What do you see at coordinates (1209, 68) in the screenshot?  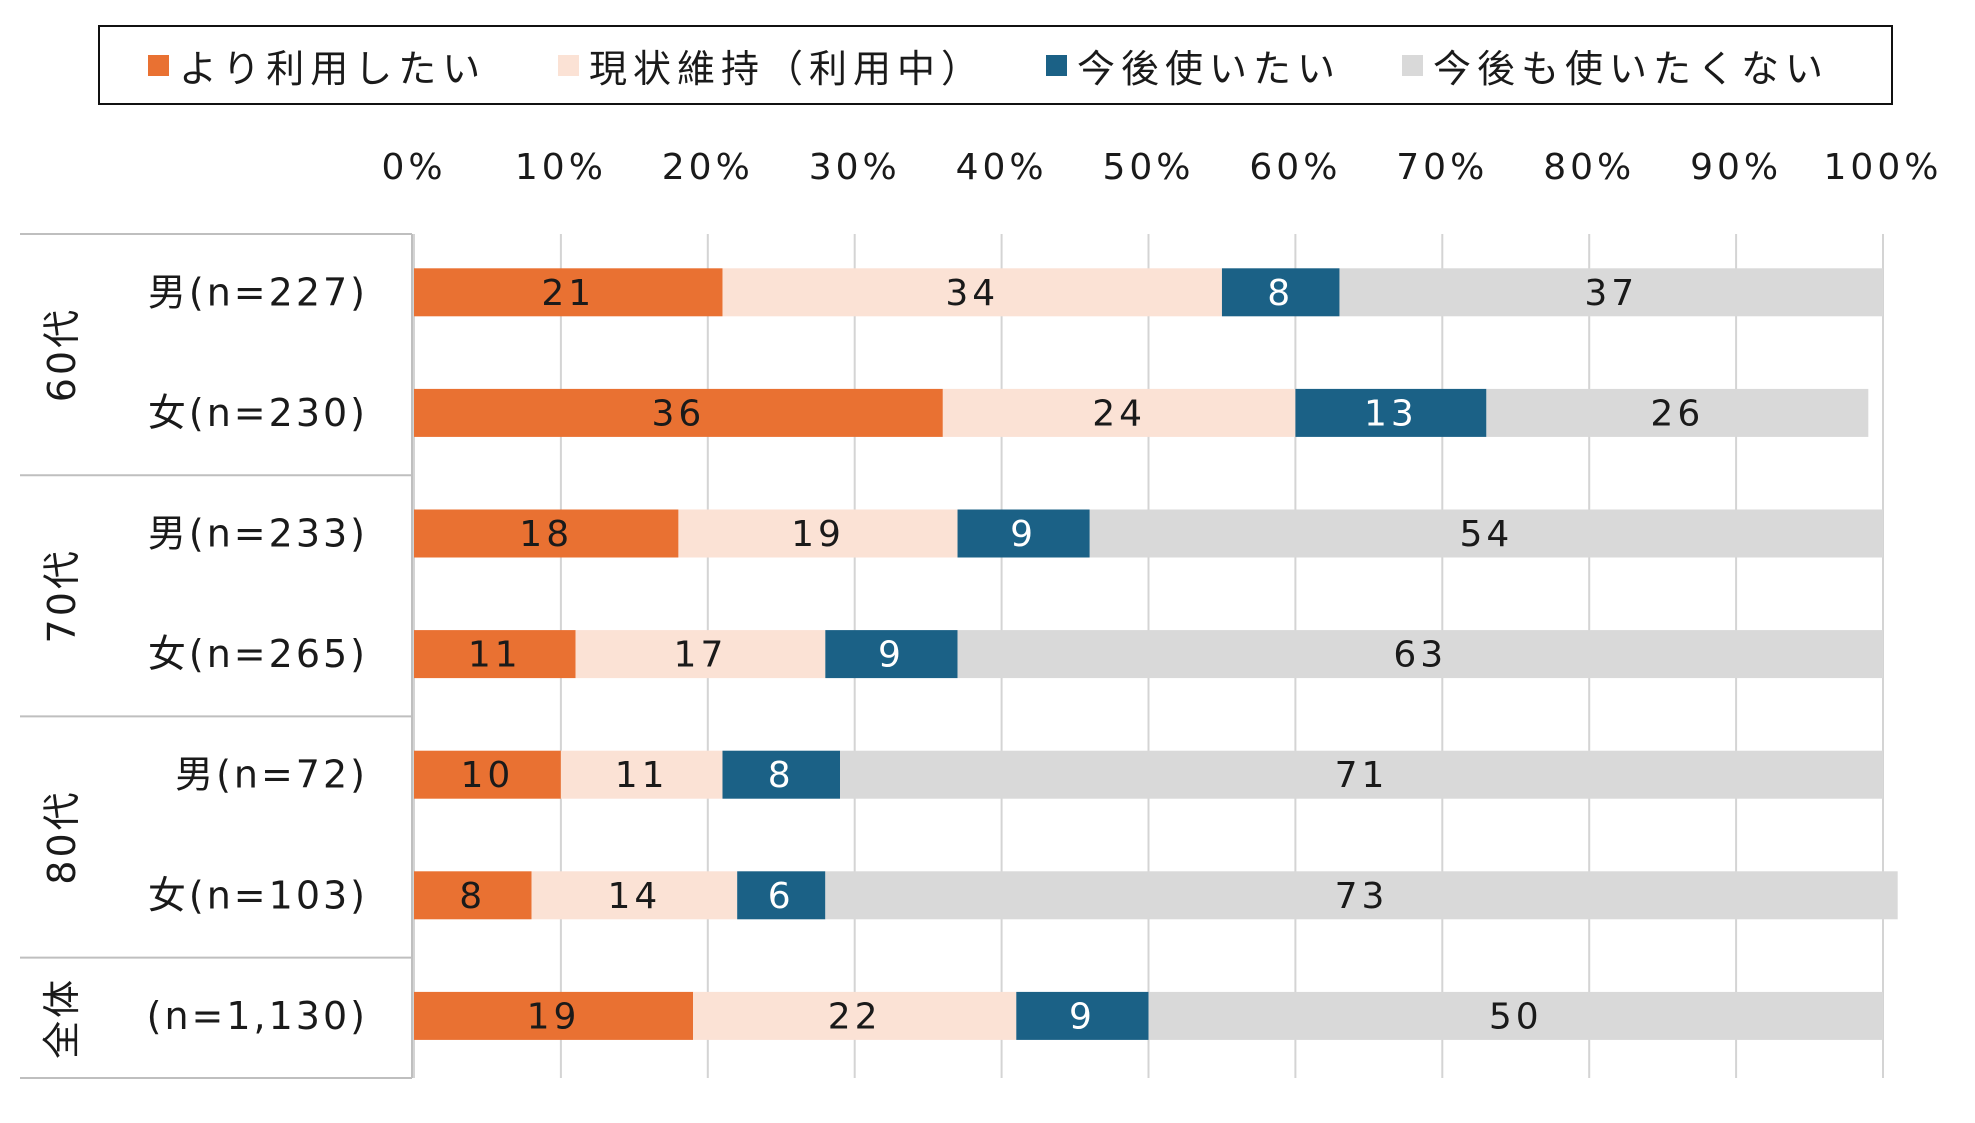 I see `legend-label: 今後使いたい` at bounding box center [1209, 68].